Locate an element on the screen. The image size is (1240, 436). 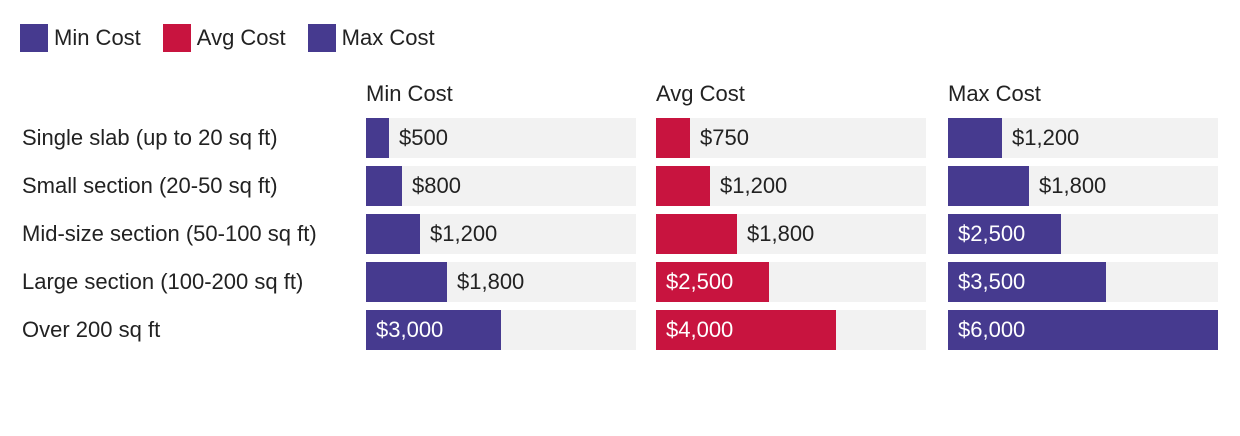
bar-track: $4,000 is located at coordinates (791, 330).